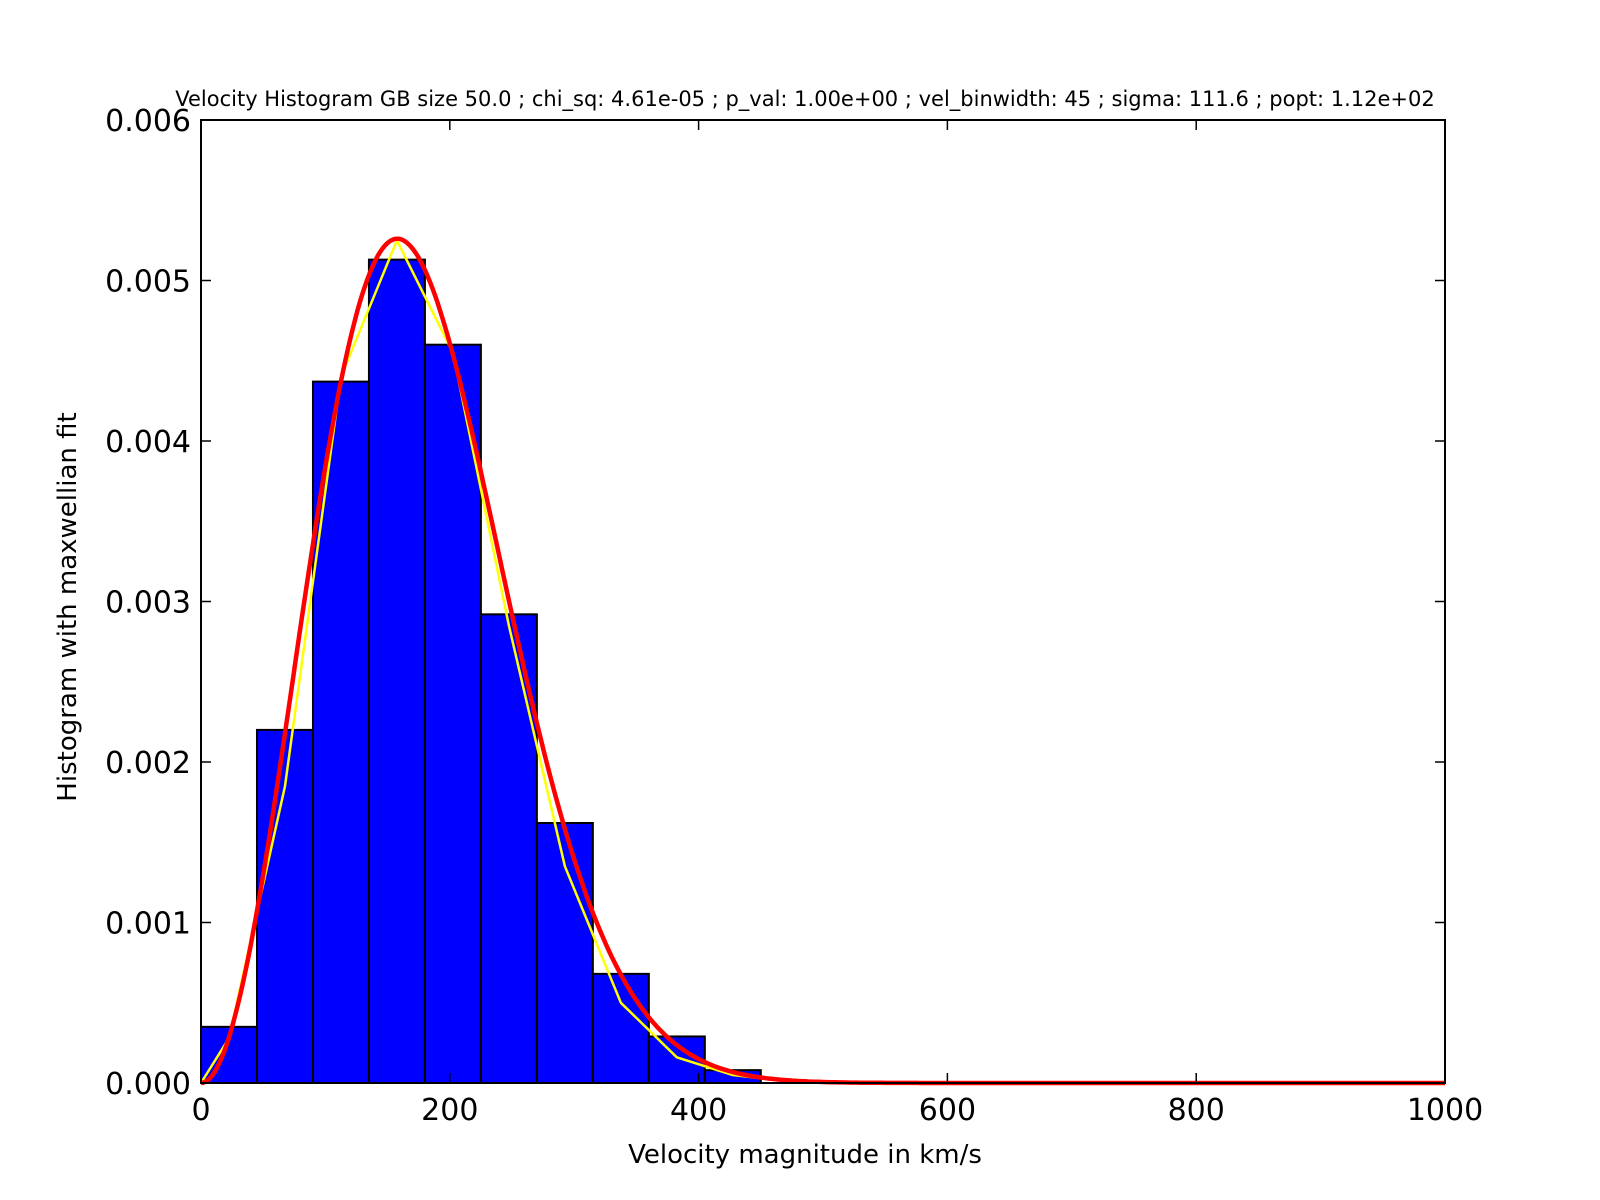 Image resolution: width=1600 pixels, height=1200 pixels. I want to click on x-tick-label: 0, so click(200, 1110).